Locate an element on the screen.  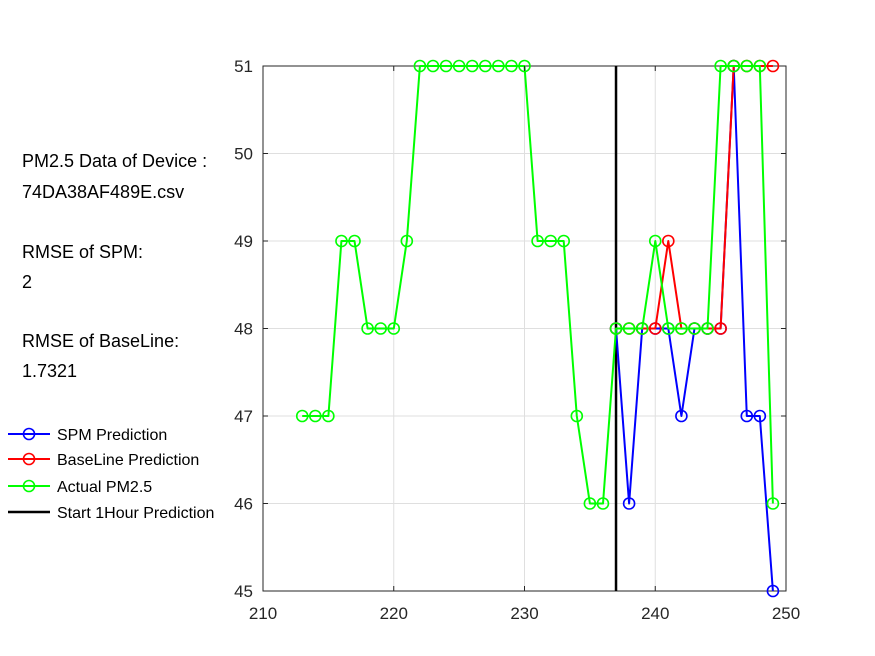
rmse-spm-value: 2 is located at coordinates (27, 282).